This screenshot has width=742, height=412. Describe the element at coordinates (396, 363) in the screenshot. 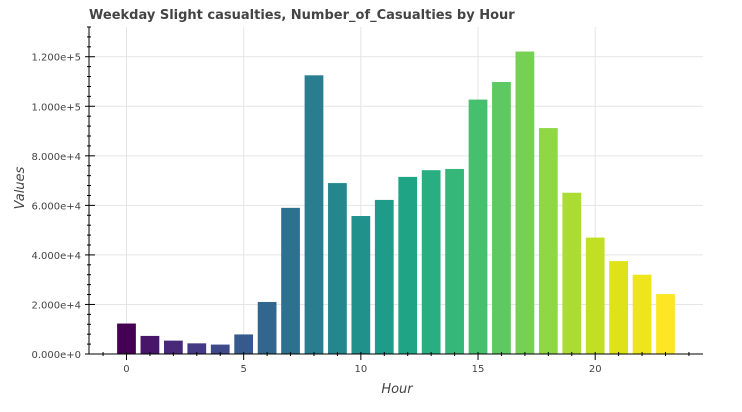

I see `x-axis: 0 5 10 15 20` at that location.